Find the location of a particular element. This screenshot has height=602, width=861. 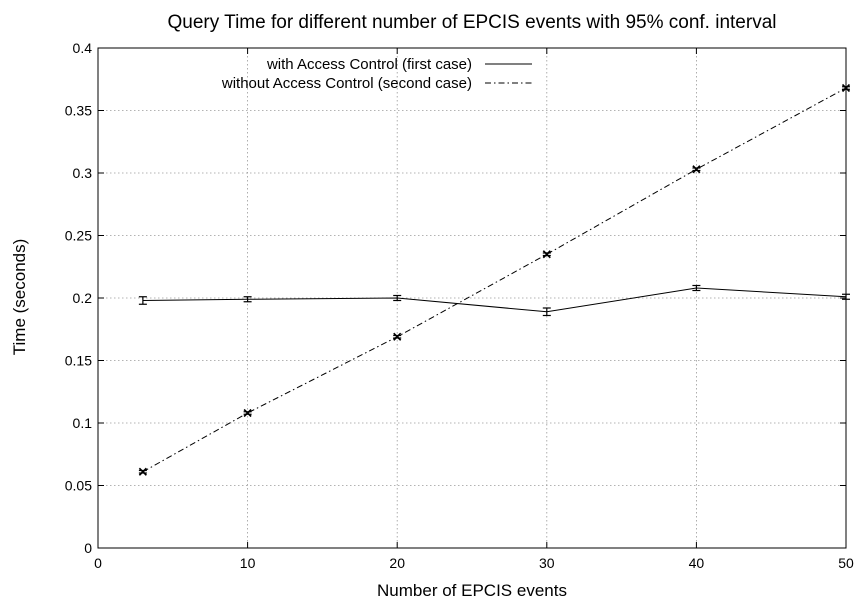

legend-label-1: with Access Control (first case) is located at coordinates (369, 64).